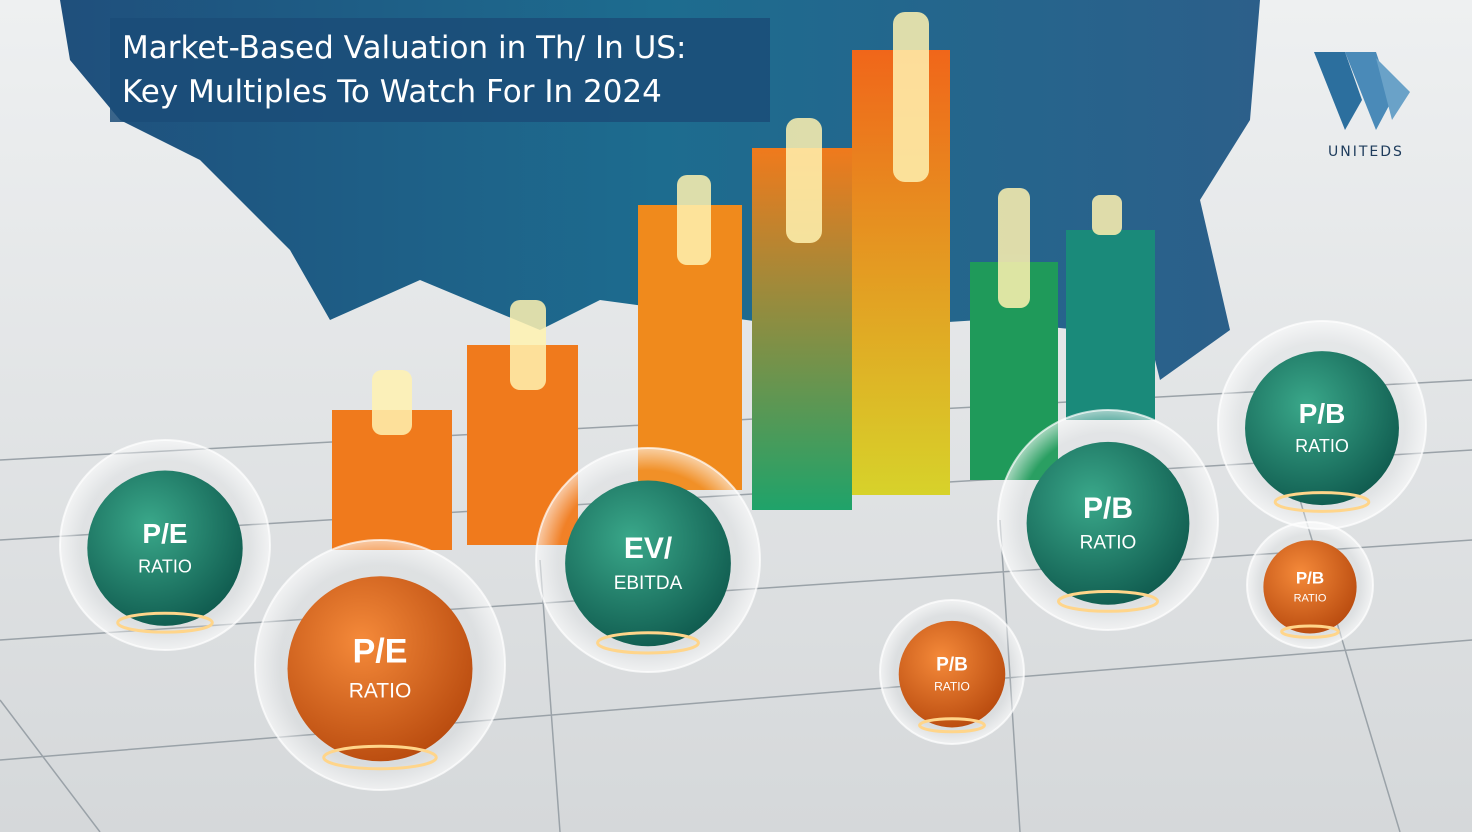  What do you see at coordinates (404, 48) in the screenshot?
I see `title-line: Market-Based Valuation in Th/ In US:` at bounding box center [404, 48].